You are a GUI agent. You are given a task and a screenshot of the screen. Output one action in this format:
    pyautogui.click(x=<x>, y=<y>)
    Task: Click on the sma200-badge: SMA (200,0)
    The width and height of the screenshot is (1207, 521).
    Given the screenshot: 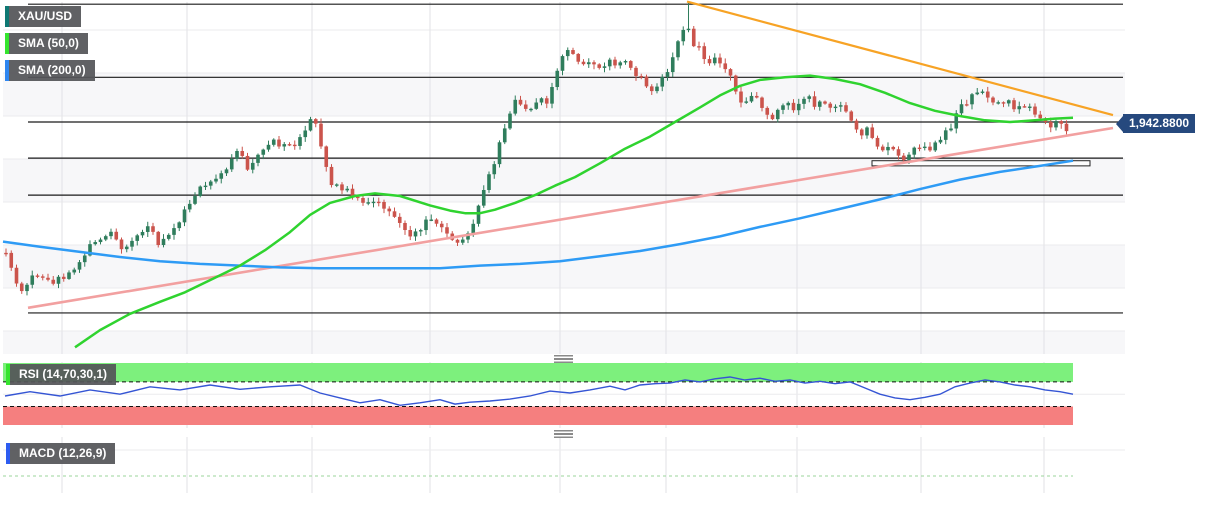 What is the action you would take?
    pyautogui.click(x=50, y=70)
    